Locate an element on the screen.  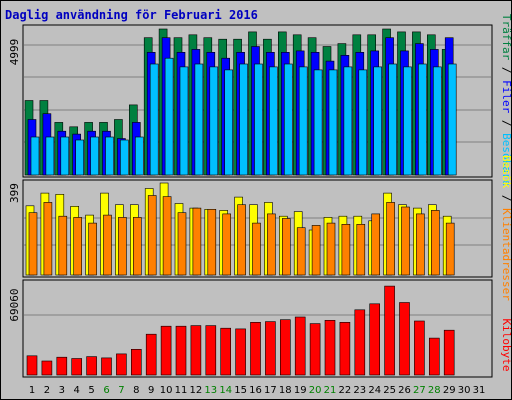
bar-top-series2-day21 is located at coordinates (333, 122).